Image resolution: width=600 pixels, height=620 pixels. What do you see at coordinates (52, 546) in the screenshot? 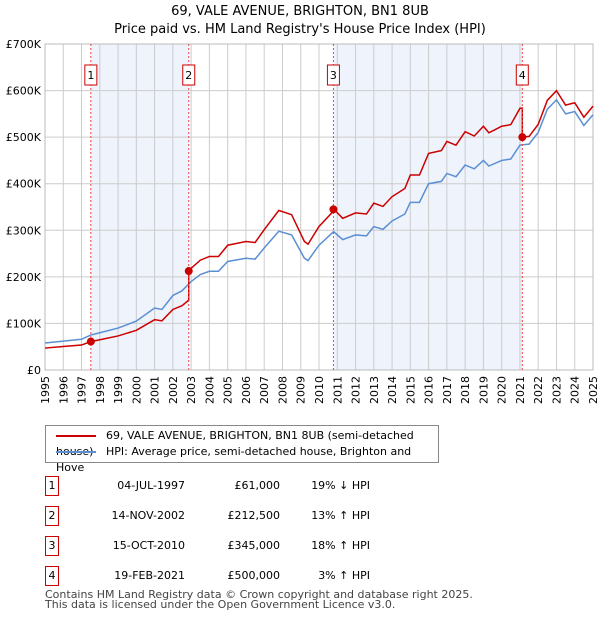
I see `sale-number: 3` at bounding box center [52, 546].